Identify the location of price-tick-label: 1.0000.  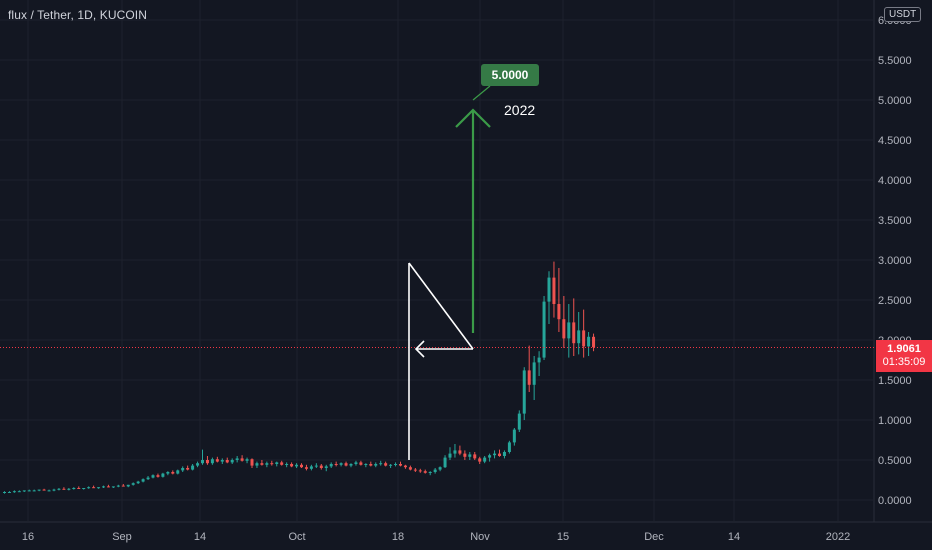
(895, 421).